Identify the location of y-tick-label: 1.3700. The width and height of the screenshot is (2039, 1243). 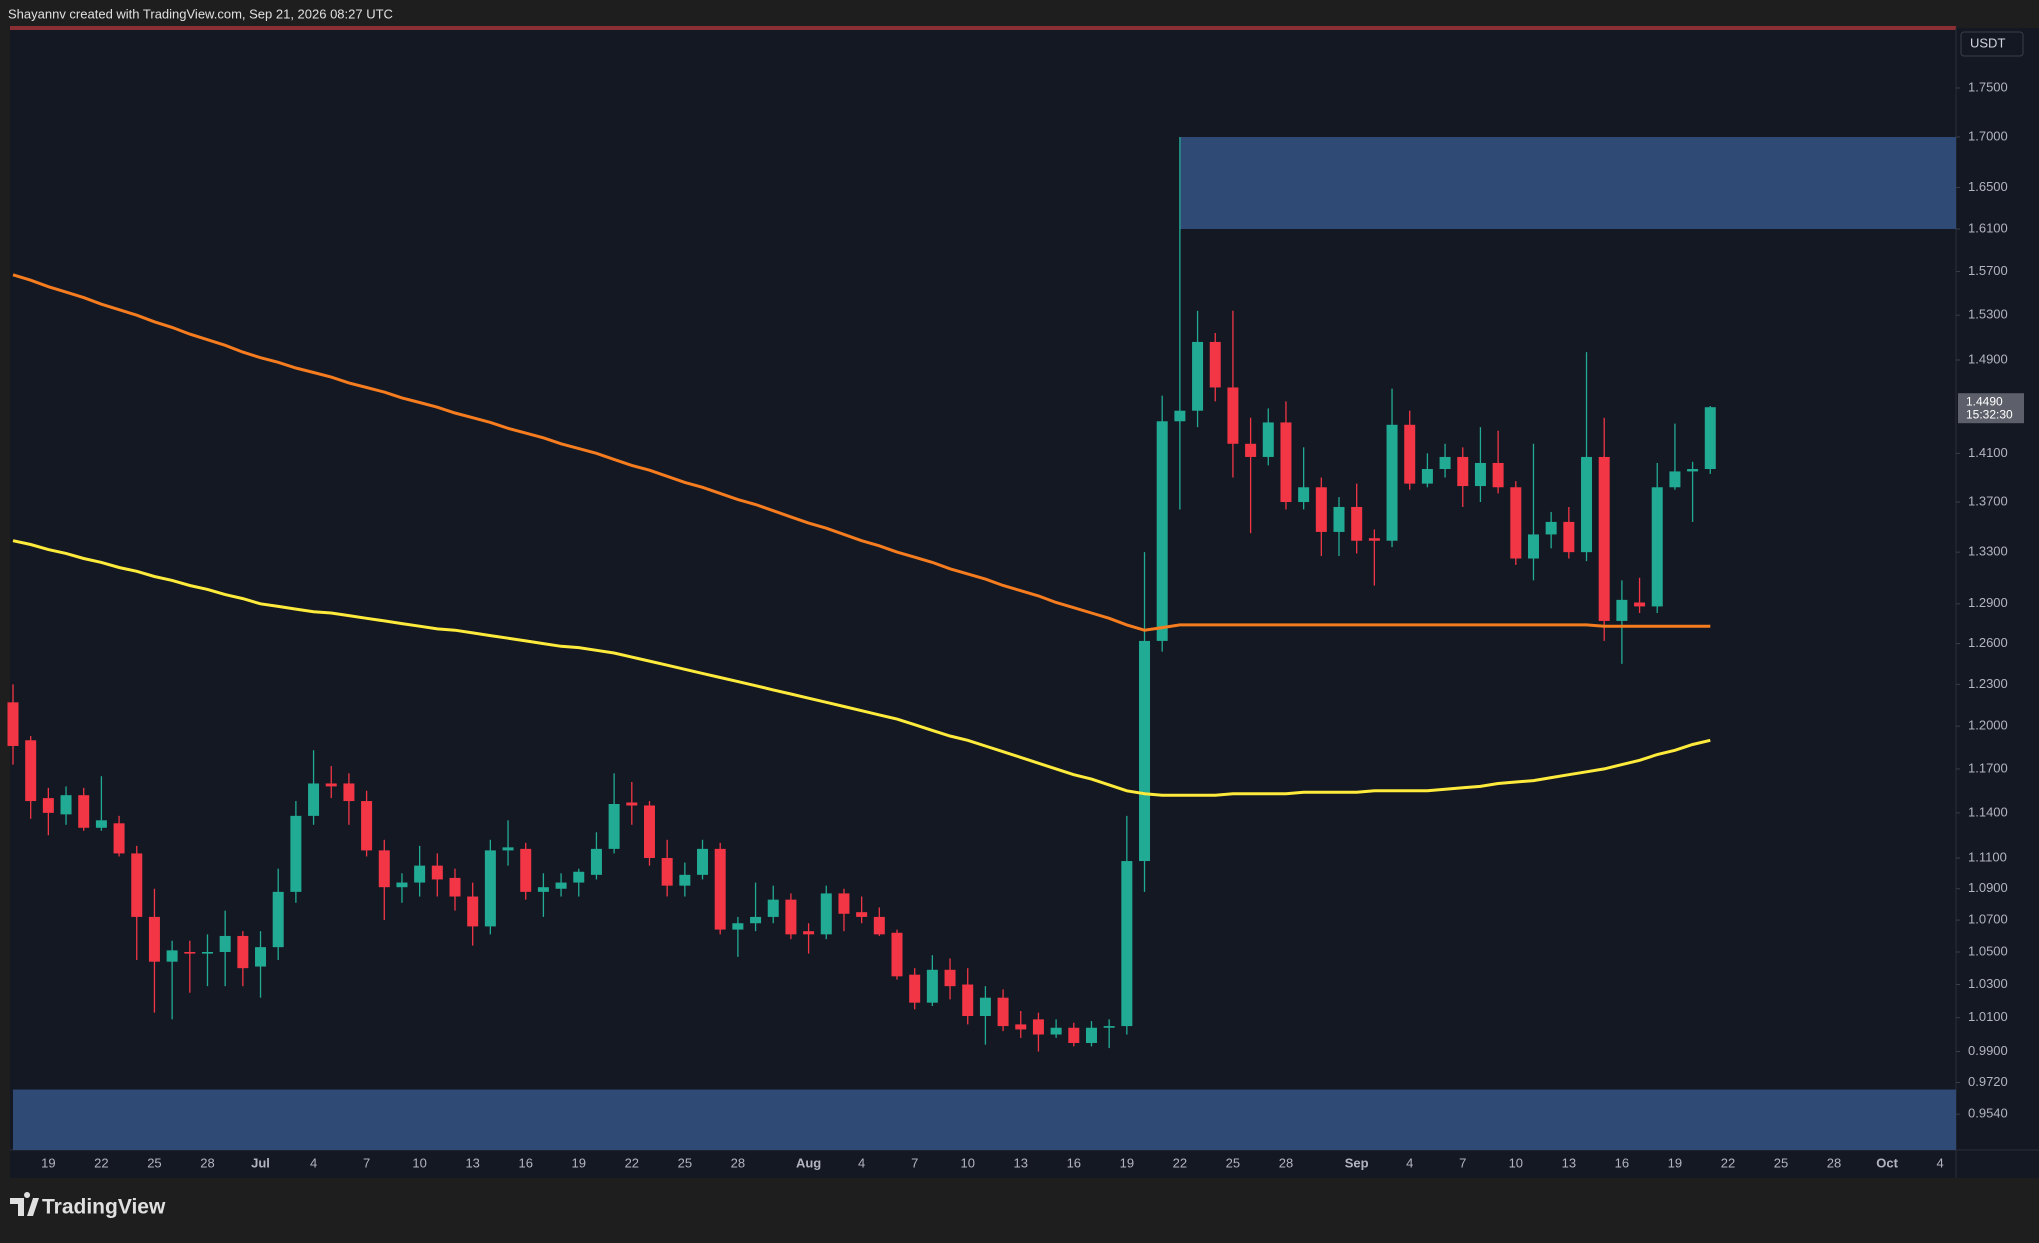
(1988, 500).